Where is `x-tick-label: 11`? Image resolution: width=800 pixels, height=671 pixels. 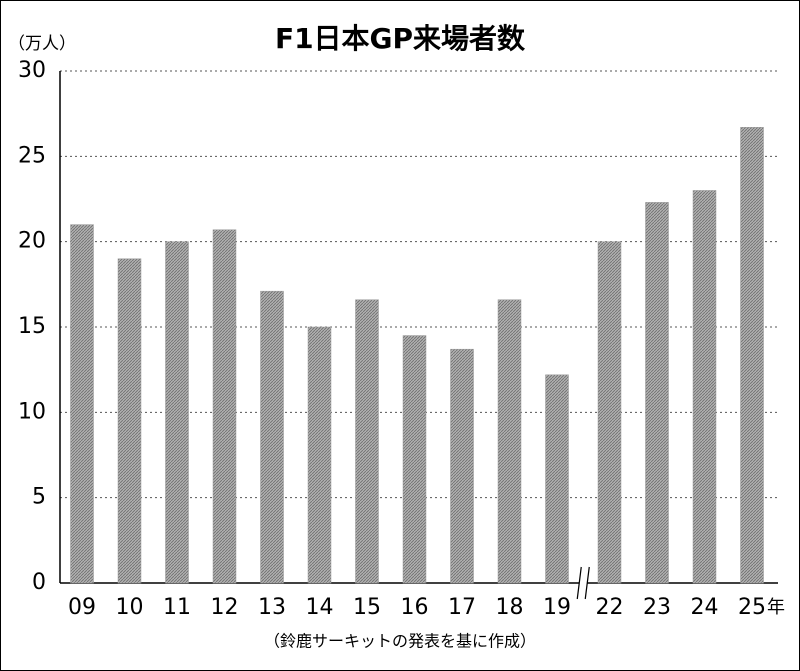
x-tick-label: 11 is located at coordinates (177, 607).